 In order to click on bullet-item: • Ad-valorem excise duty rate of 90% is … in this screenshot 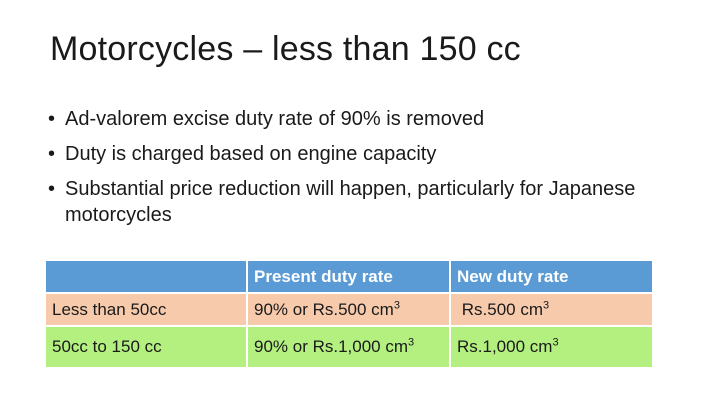, I will do `click(358, 119)`.